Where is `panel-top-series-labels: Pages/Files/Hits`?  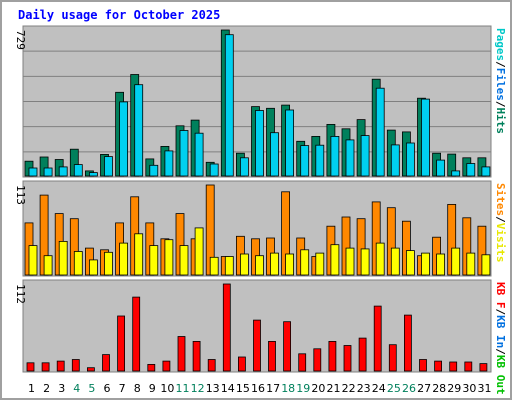 panel-top-series-labels: Pages/Files/Hits is located at coordinates (500, 81).